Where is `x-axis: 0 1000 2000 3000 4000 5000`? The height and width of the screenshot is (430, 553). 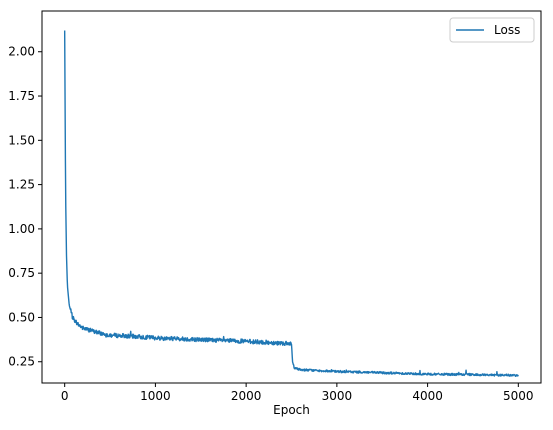 x-axis: 0 1000 2000 3000 4000 5000 is located at coordinates (297, 393).